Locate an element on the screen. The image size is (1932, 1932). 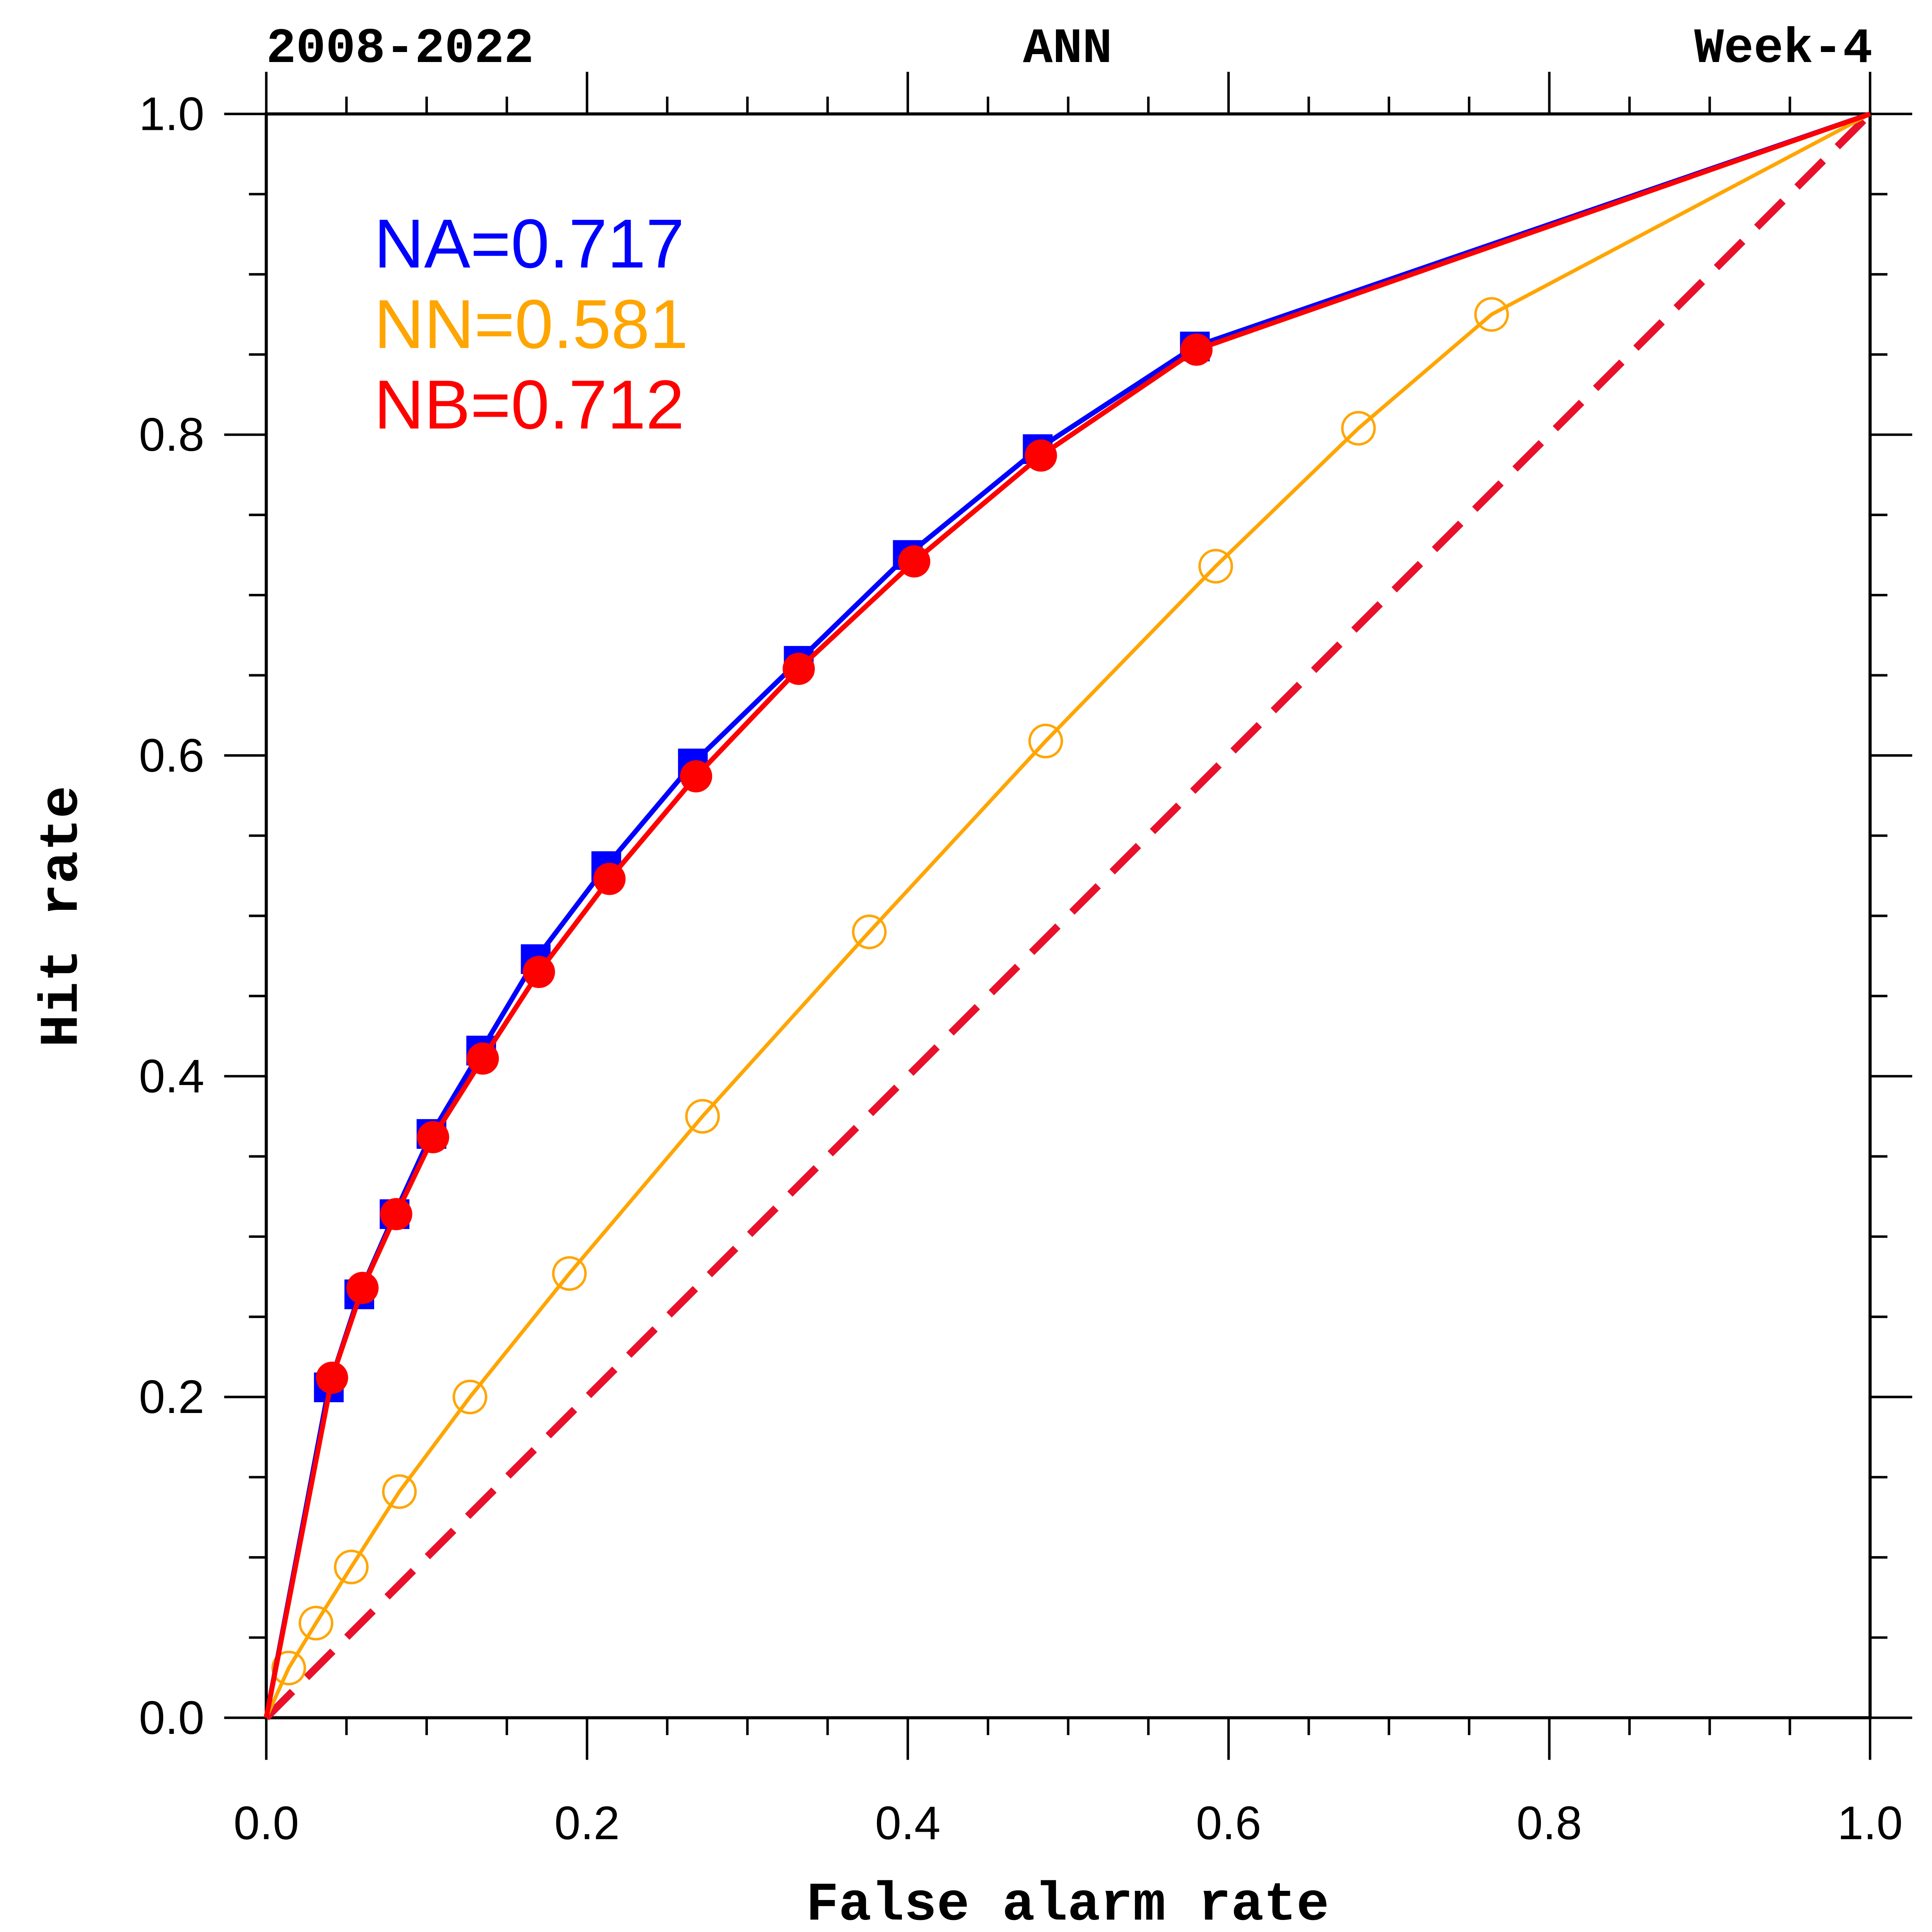
x-tick-label: 0.4 is located at coordinates (908, 1823).